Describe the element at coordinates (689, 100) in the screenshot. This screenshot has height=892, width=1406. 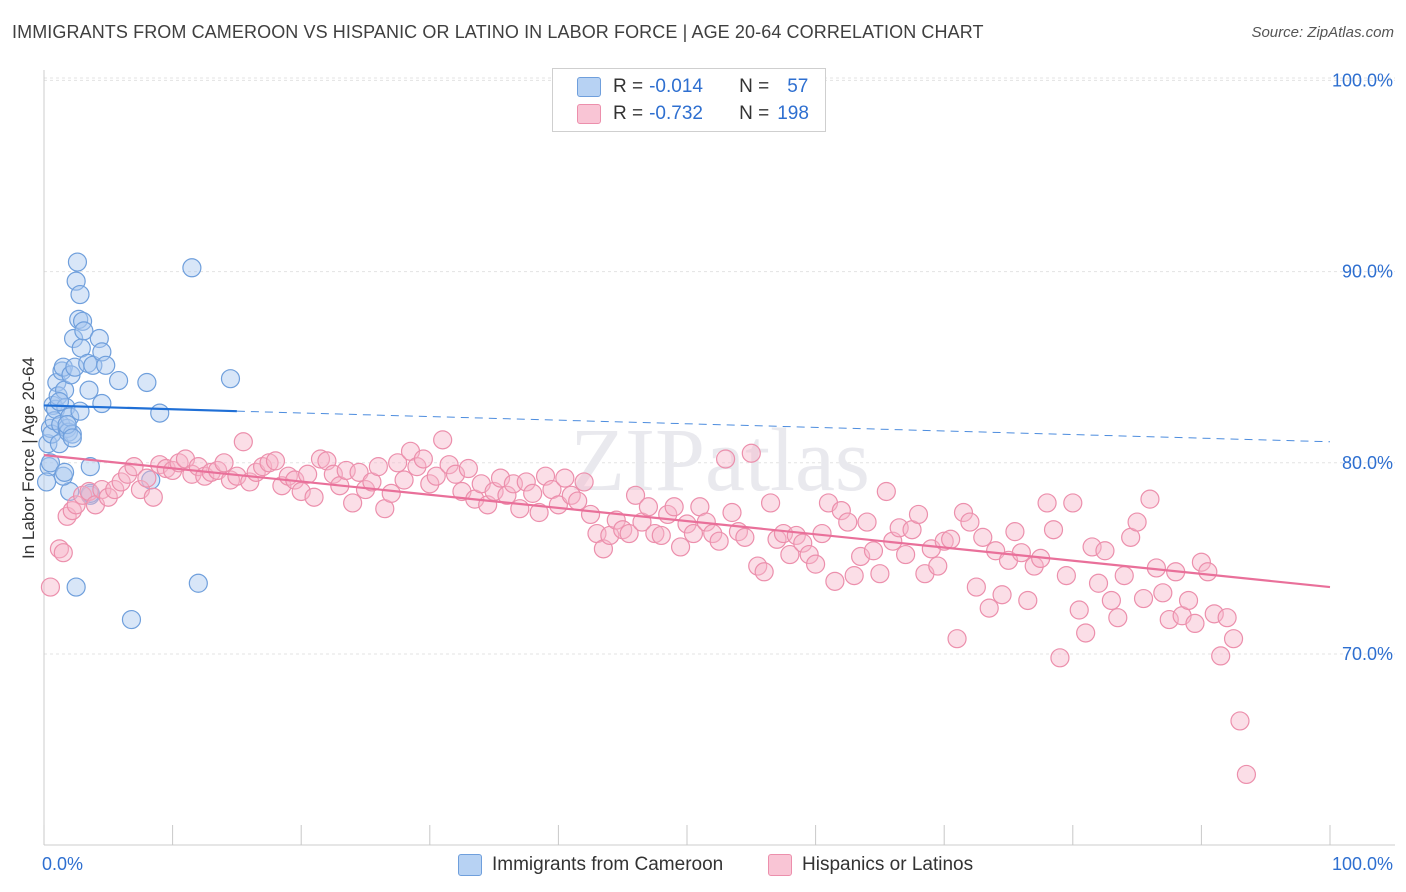
I see `legend: R = -0.014 N = 57 R = -0.732 N = 198` at that location.